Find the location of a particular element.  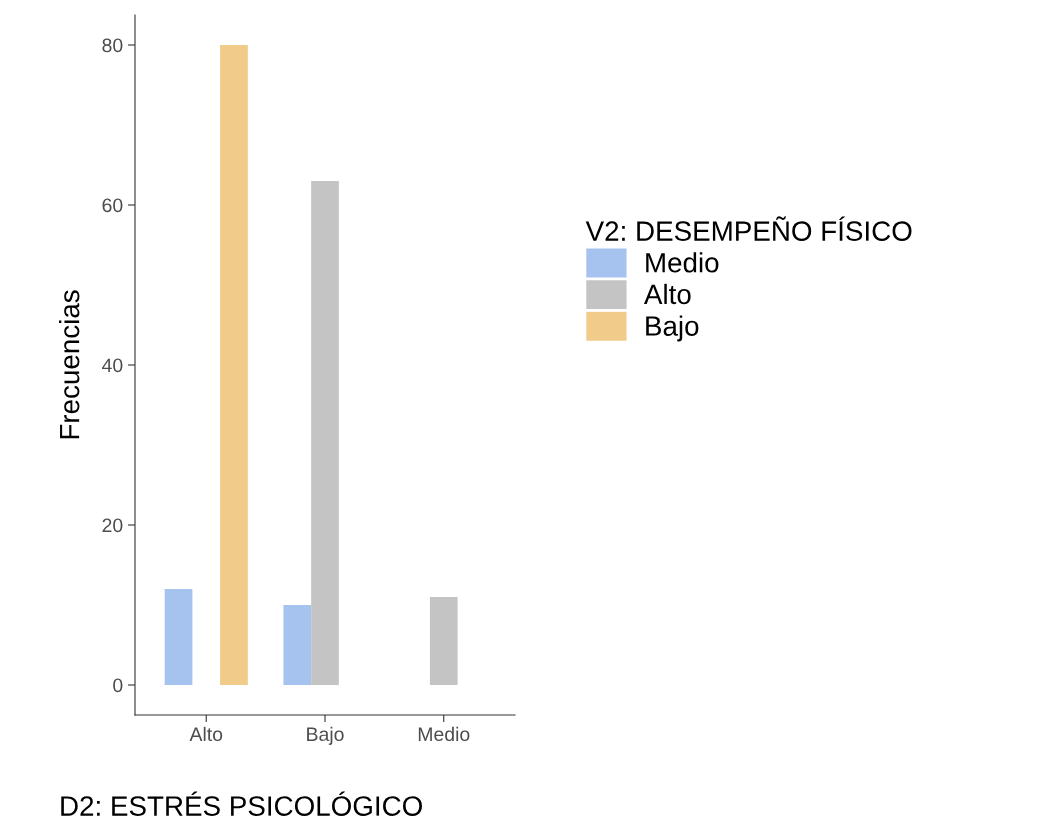

legend-title: V2: DESEMPEÑO FÍSICO is located at coordinates (748, 228).